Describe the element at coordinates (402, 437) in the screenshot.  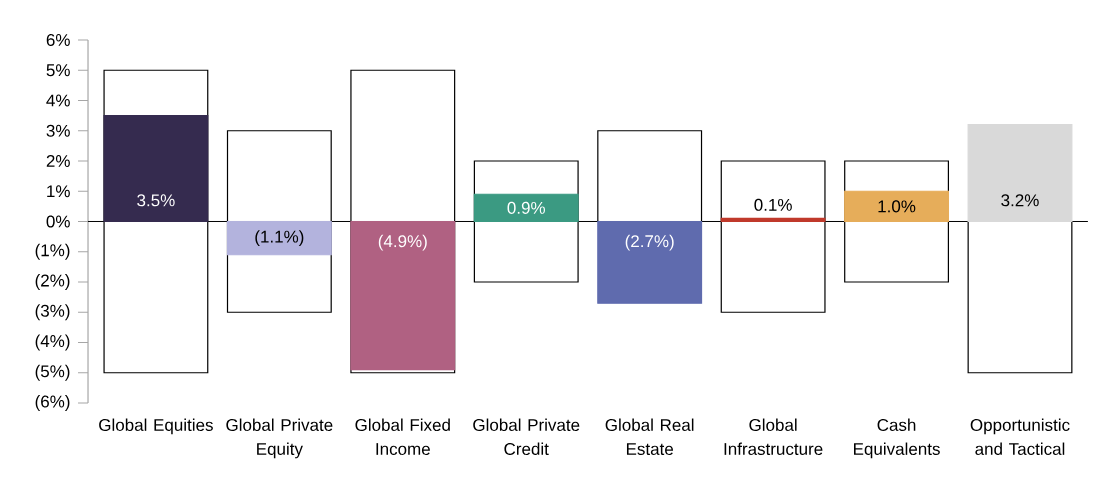
I see `x-tick-label: Global Fixed Income` at that location.